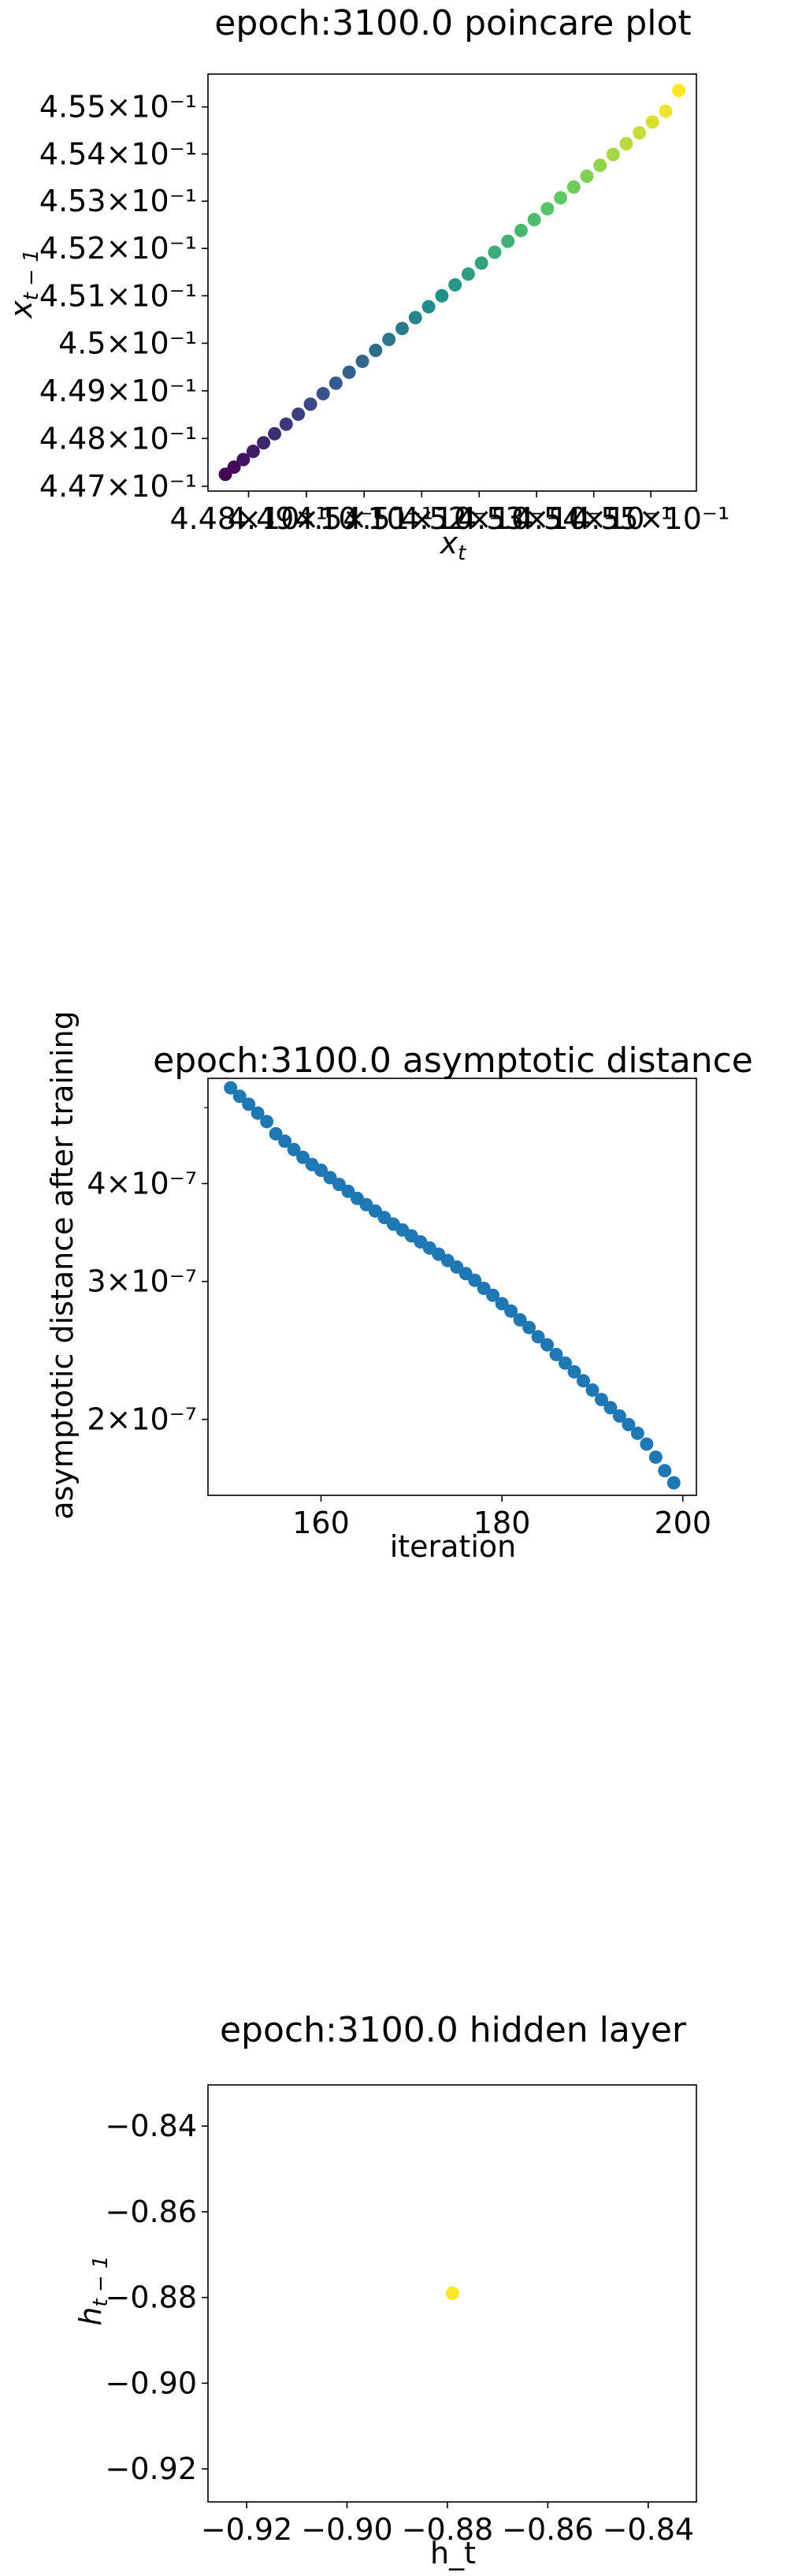  What do you see at coordinates (447, 2529) in the screenshot?
I see `chart3-x-tick-label: −0.88` at bounding box center [447, 2529].